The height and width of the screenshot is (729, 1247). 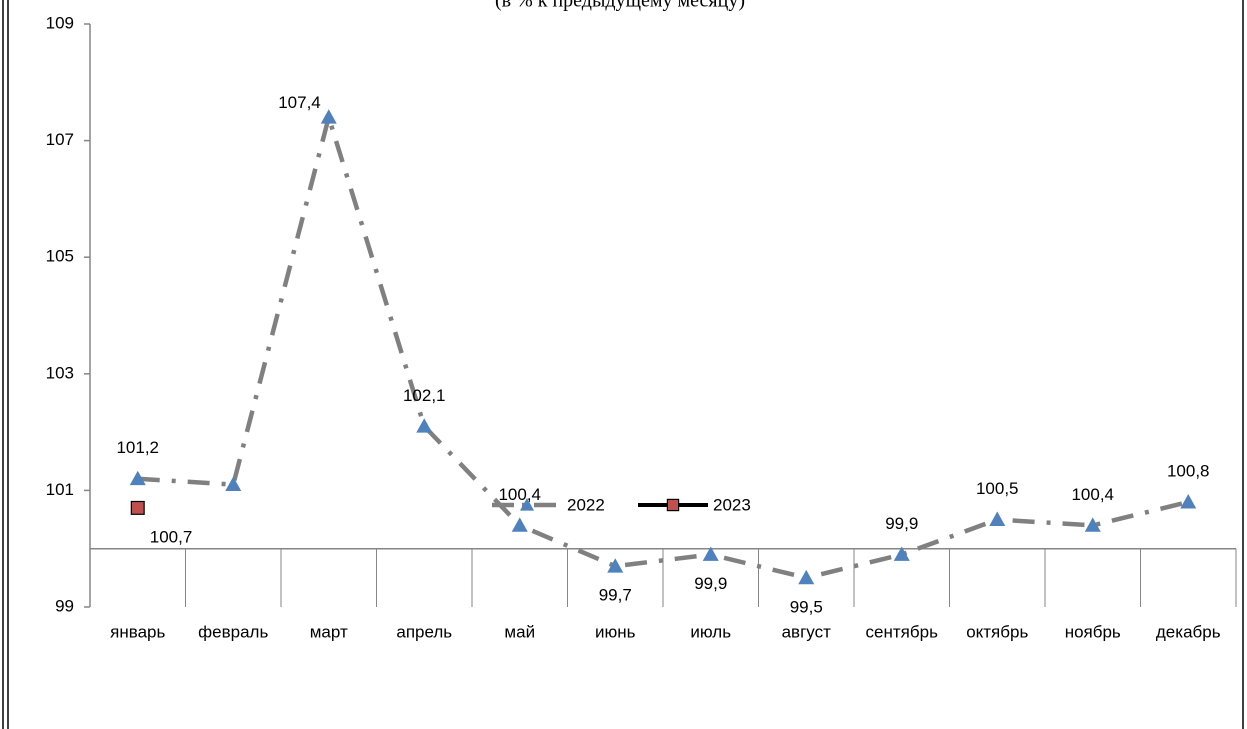 I want to click on data-label: 100,8, so click(x=1188, y=471).